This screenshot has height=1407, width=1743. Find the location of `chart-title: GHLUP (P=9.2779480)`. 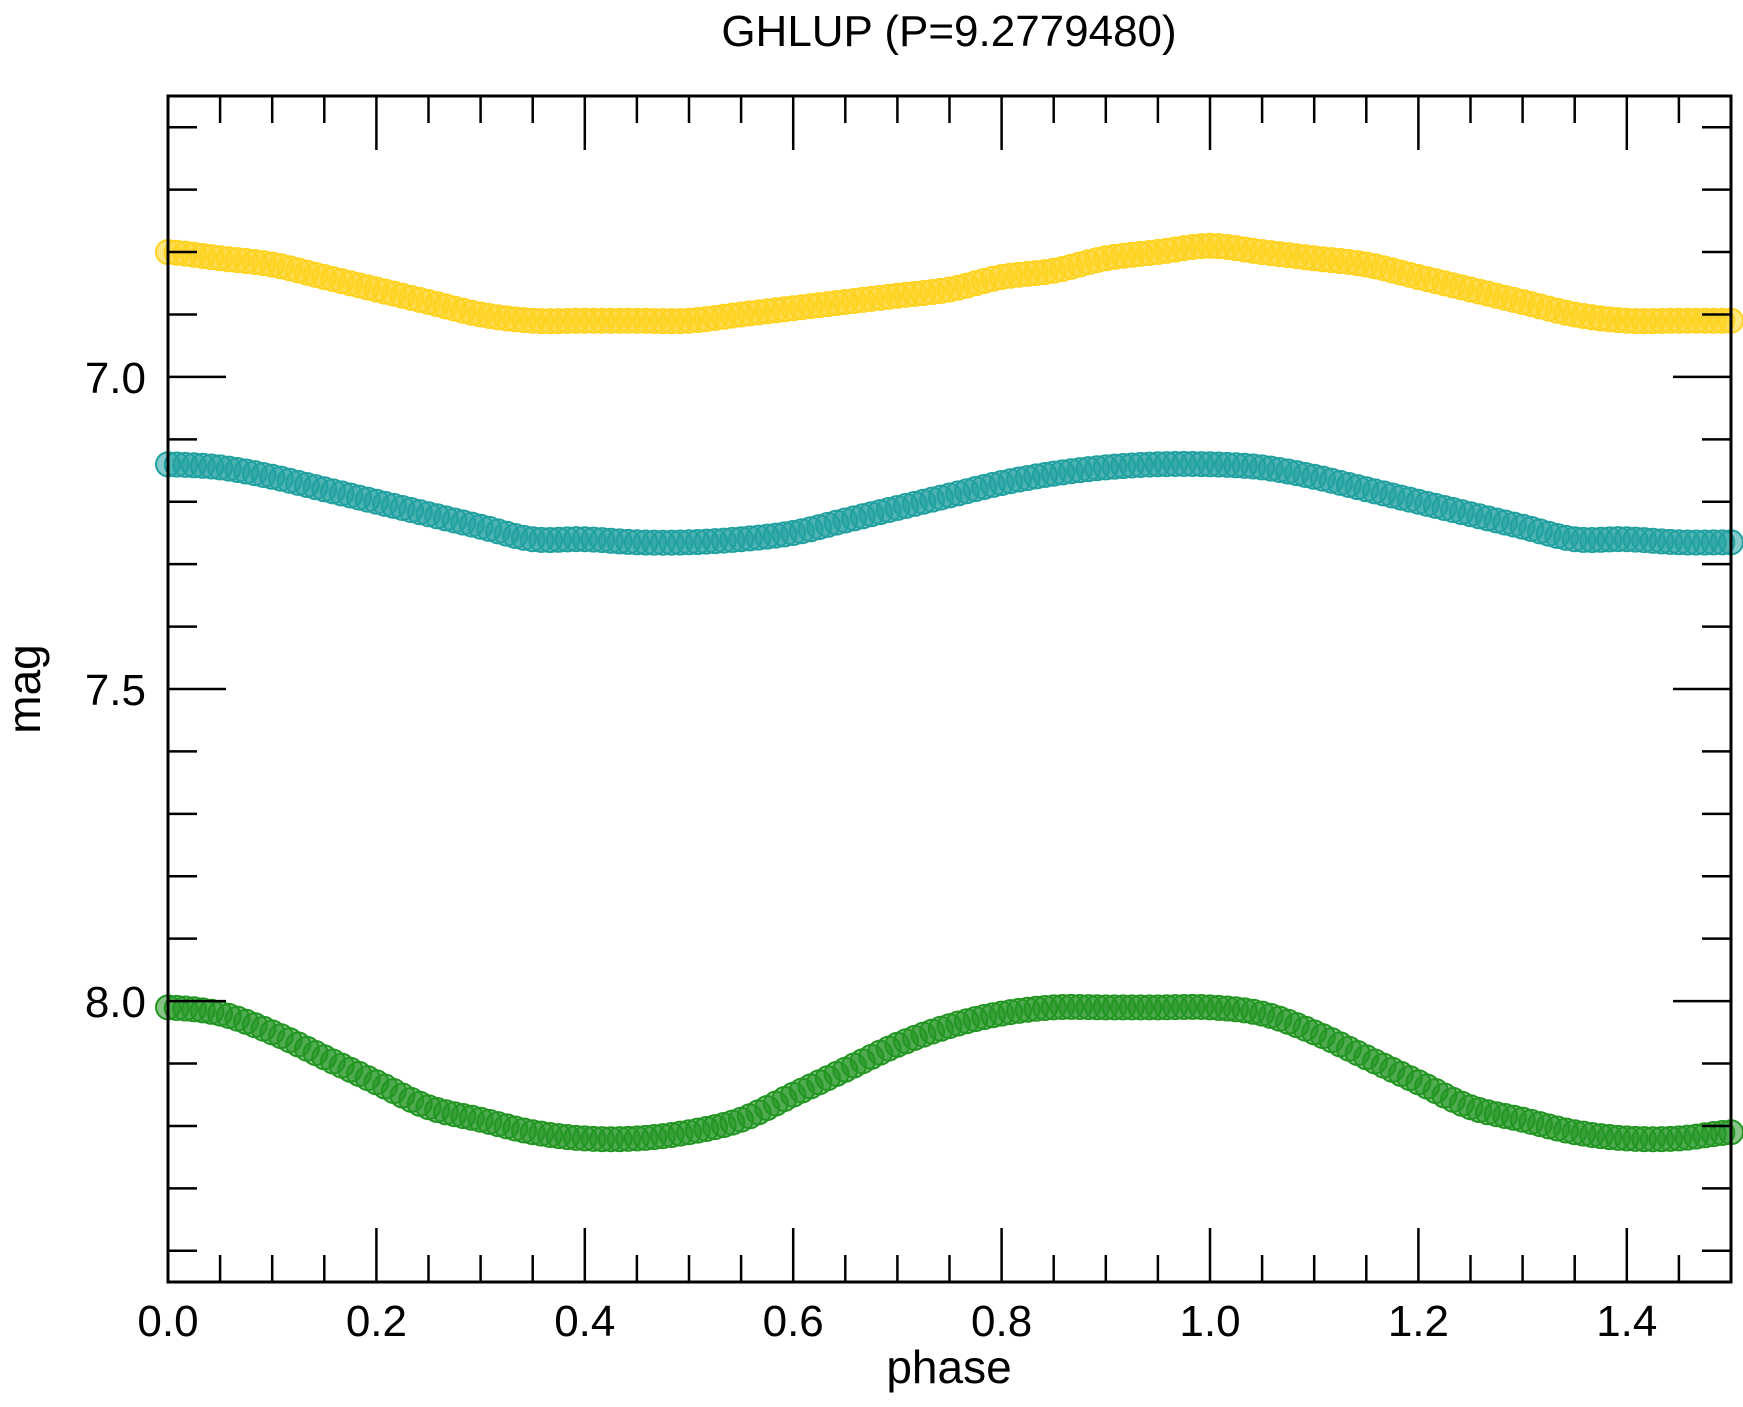

chart-title: GHLUP (P=9.2779480) is located at coordinates (948, 31).